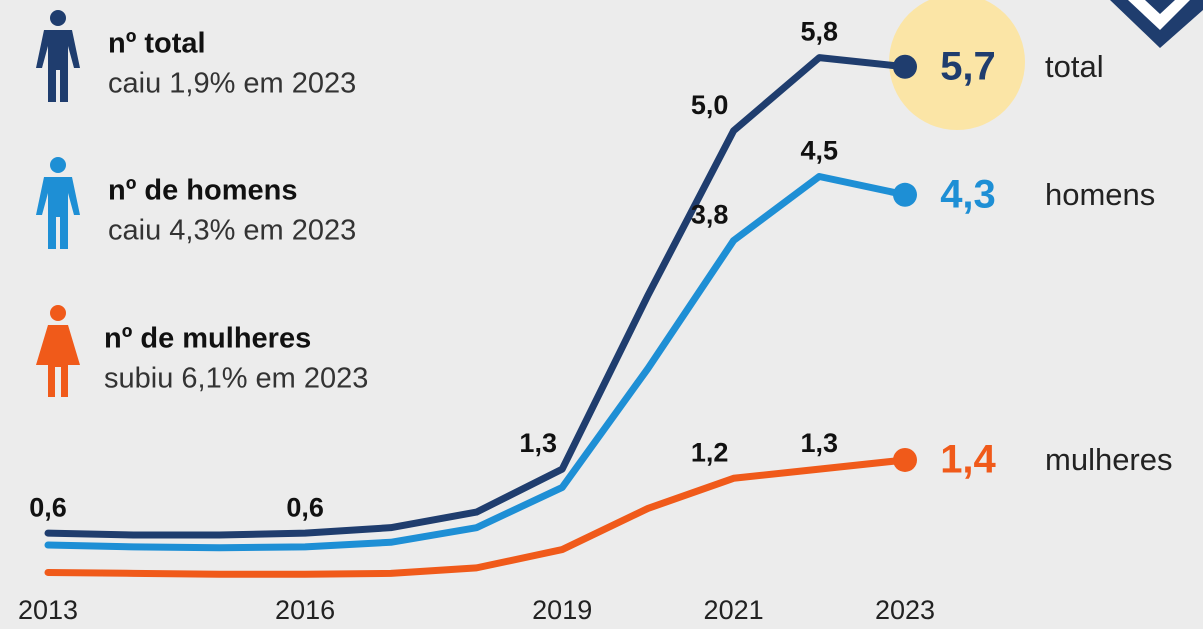 The width and height of the screenshot is (1203, 629). What do you see at coordinates (236, 379) in the screenshot?
I see `legend-note: subiu 6,1% em 2023` at bounding box center [236, 379].